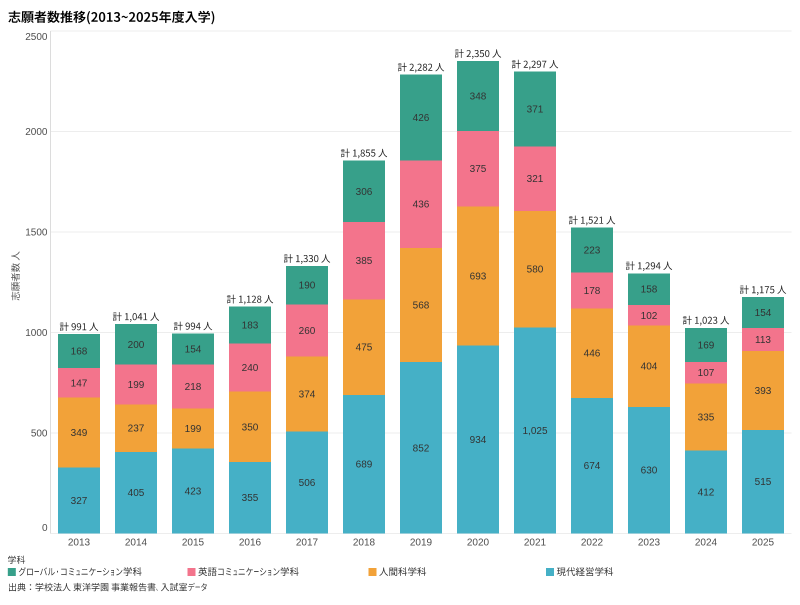 The image size is (800, 605). What do you see at coordinates (763, 340) in the screenshot?
I see `svg-text: 113` at bounding box center [763, 340].